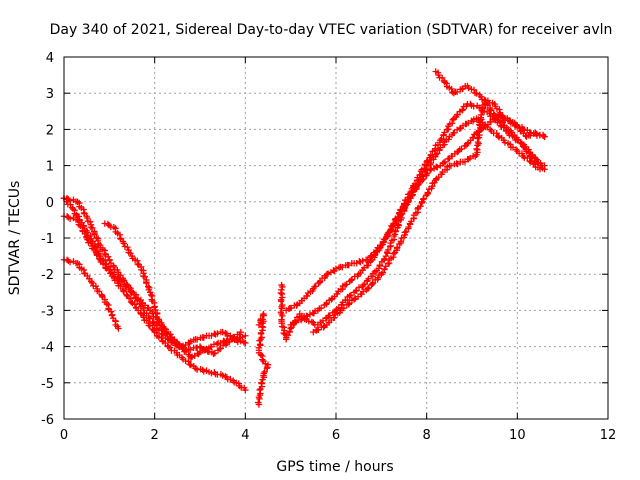 The width and height of the screenshot is (640, 480). Describe the element at coordinates (15, 238) in the screenshot. I see `y-axis-title: SDTVAR / TECUs` at that location.